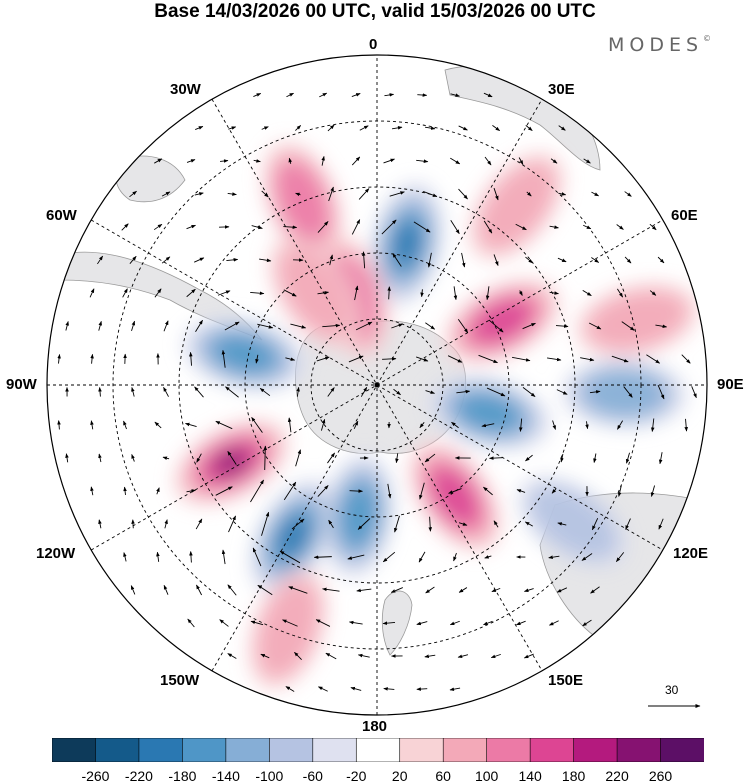  Describe the element at coordinates (730, 384) in the screenshot. I see `lon-label-90e: 90E` at that location.